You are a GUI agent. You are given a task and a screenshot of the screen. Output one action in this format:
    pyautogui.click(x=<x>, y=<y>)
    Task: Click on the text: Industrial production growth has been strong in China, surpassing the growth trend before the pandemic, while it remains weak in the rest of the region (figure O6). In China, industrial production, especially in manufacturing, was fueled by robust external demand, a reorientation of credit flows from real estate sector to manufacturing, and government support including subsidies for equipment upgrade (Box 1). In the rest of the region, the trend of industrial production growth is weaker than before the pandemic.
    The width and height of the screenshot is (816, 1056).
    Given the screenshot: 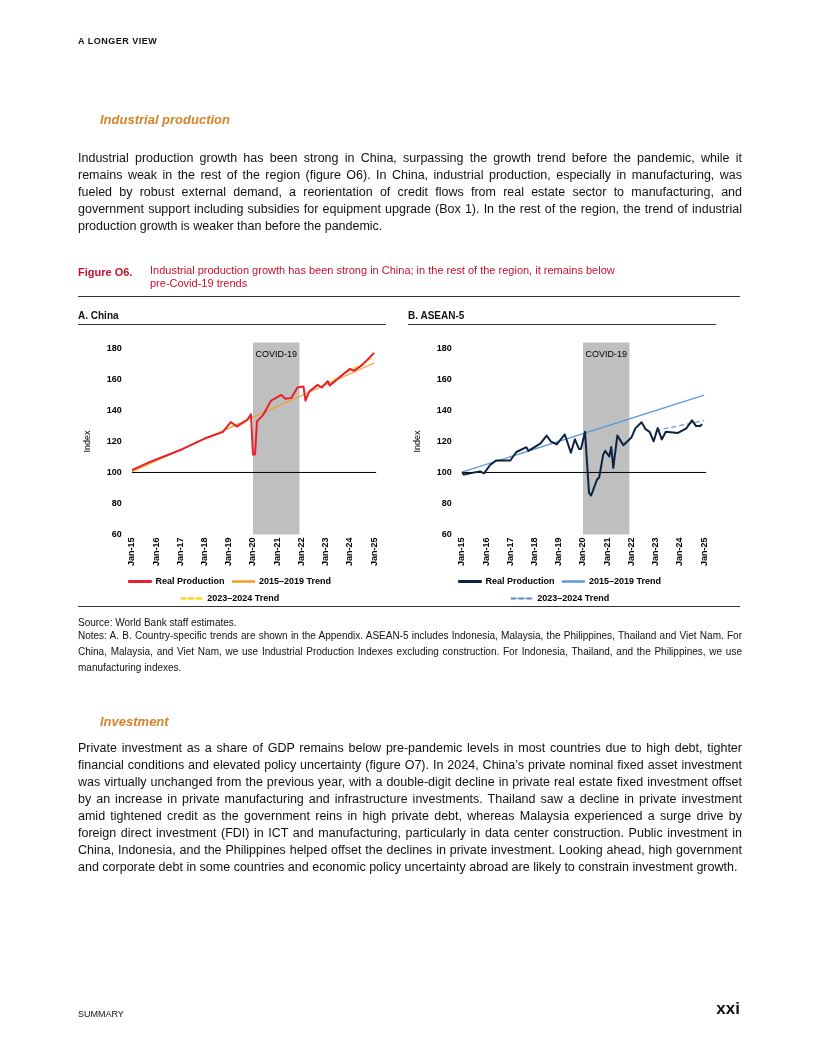 What is the action you would take?
    pyautogui.click(x=410, y=192)
    